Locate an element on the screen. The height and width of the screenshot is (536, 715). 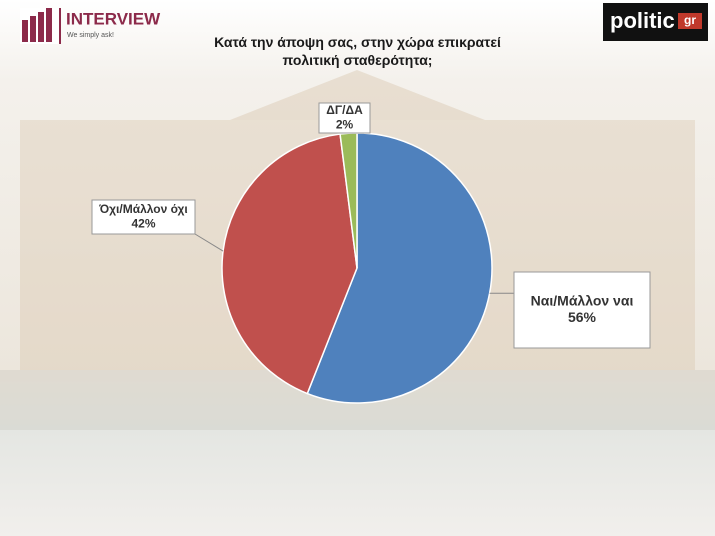
data-label-name: Όχι/Μάλλον όχι is located at coordinates (143, 209).